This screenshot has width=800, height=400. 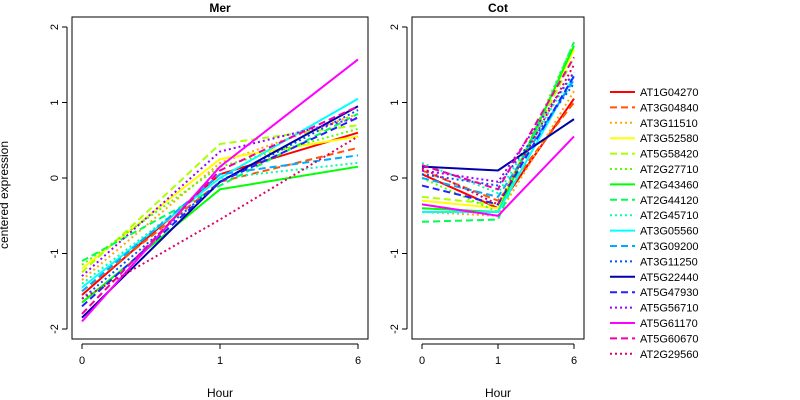 What do you see at coordinates (669, 108) in the screenshot?
I see `legend-label: AT3G04840` at bounding box center [669, 108].